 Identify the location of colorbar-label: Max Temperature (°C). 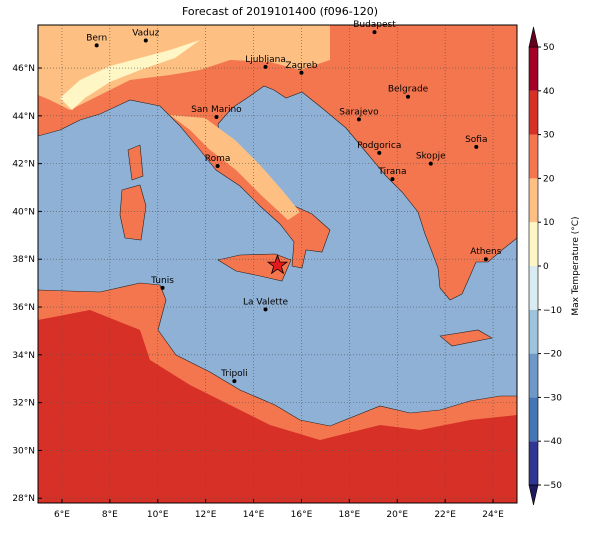
(576, 265).